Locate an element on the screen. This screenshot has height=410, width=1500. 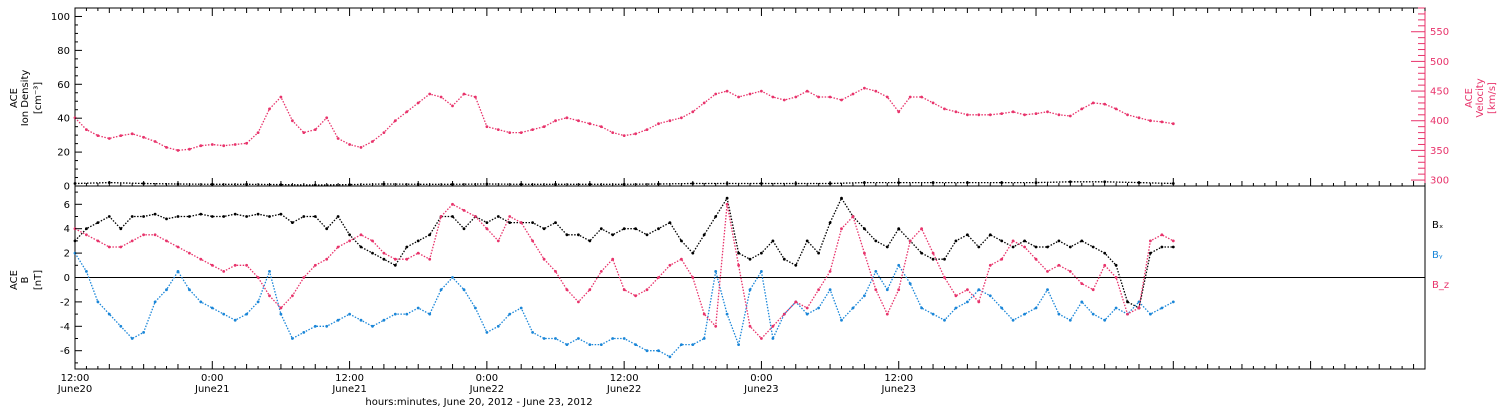
top-y2tick-label: 500 is located at coordinates (1439, 62).